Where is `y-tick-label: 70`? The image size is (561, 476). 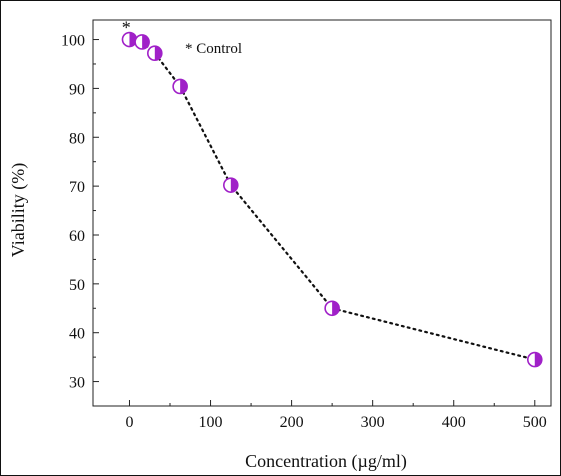
y-tick-label: 70 is located at coordinates (77, 187).